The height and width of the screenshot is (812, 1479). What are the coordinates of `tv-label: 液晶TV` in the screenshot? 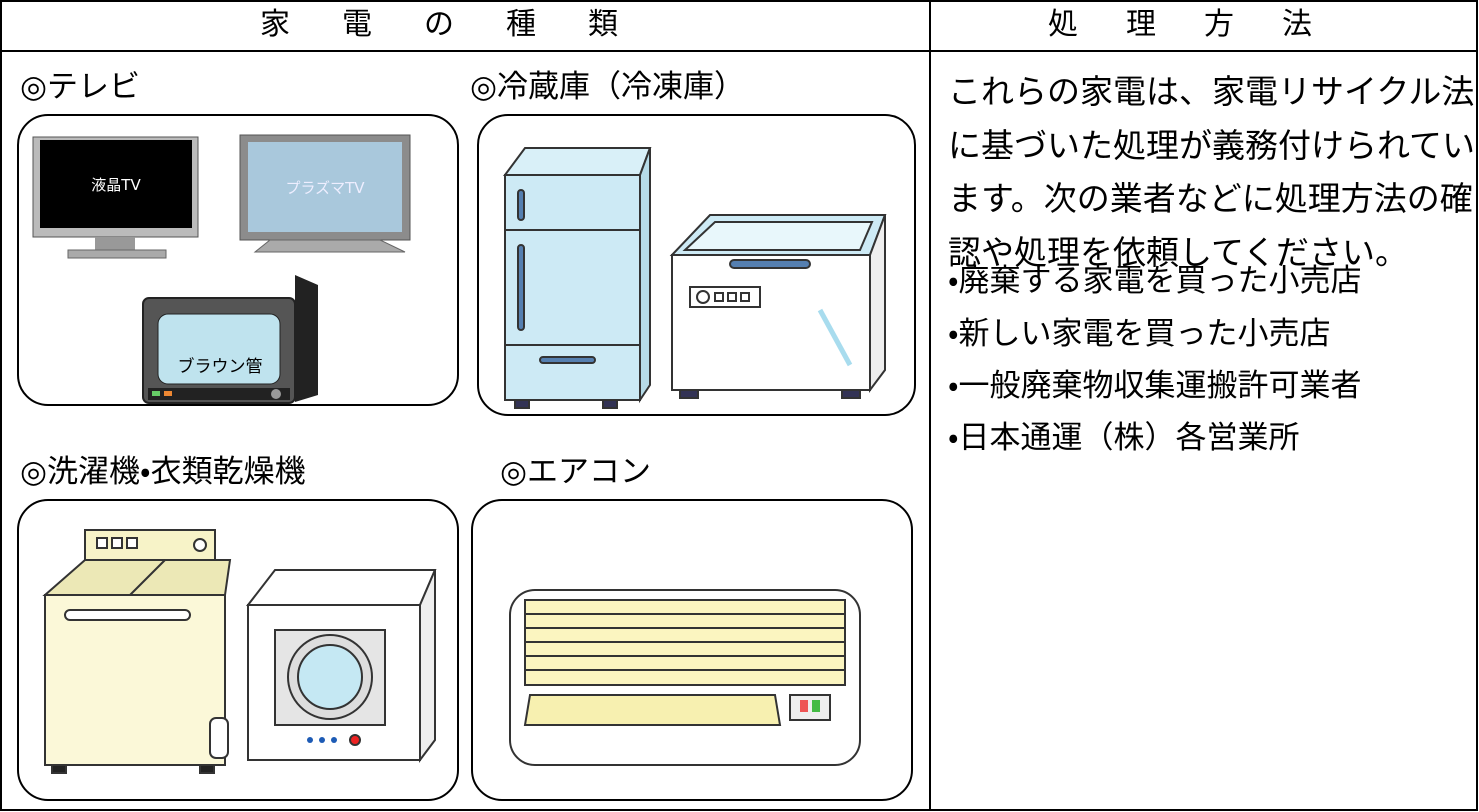 It's located at (116, 185).